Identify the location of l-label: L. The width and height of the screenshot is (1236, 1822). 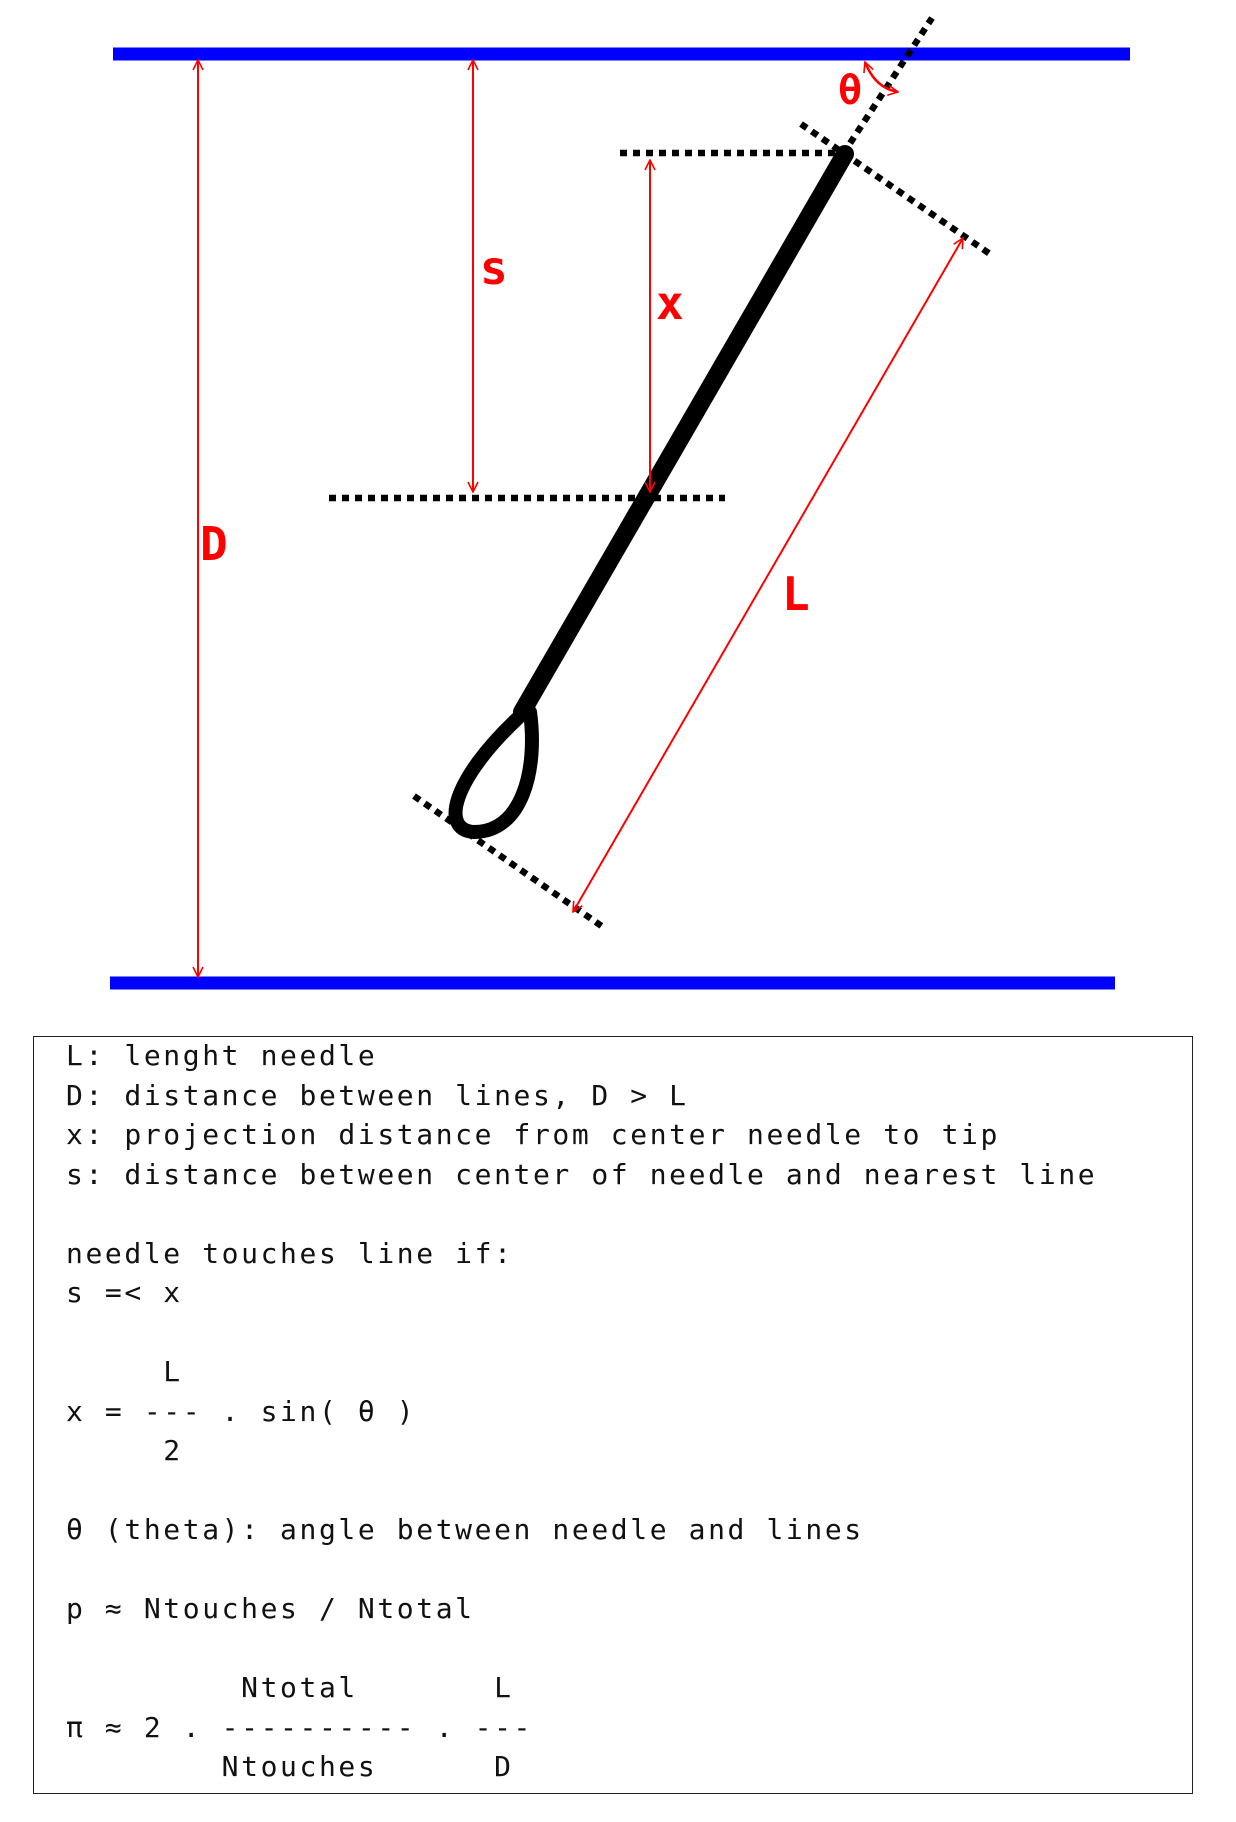
(796, 594).